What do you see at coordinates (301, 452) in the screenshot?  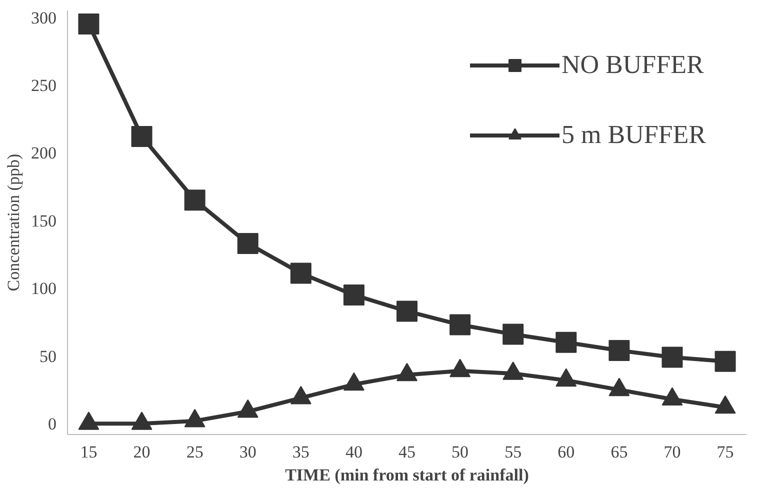 I see `x-tick-label: 35` at bounding box center [301, 452].